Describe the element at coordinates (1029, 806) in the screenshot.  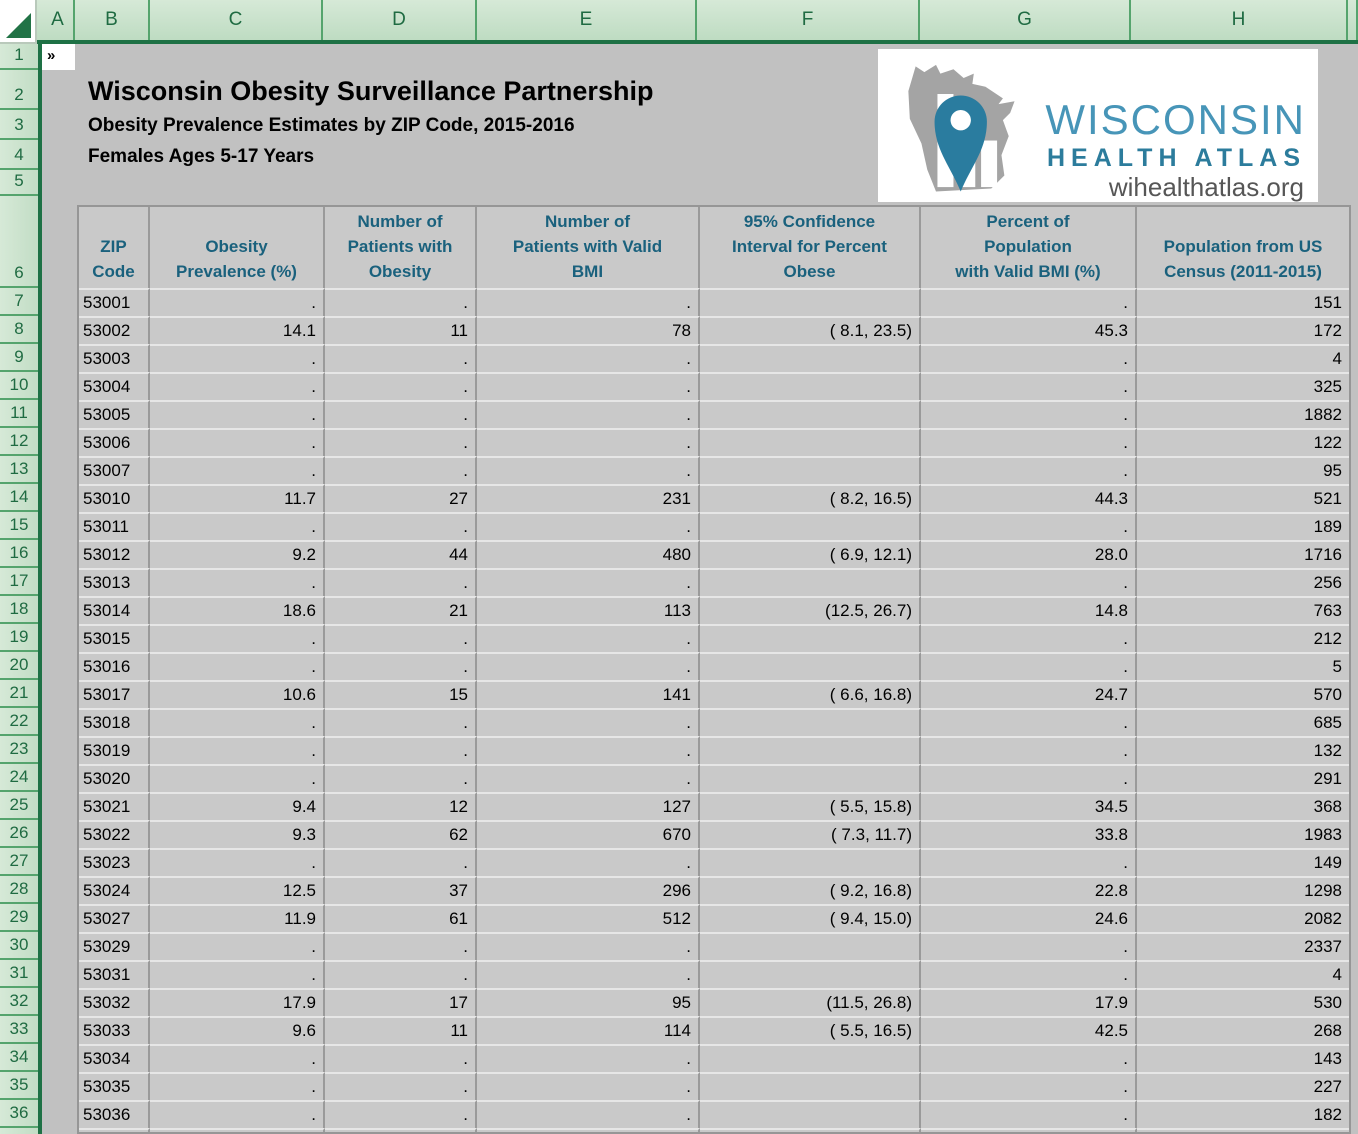
I see `table-cell: 34.5` at that location.